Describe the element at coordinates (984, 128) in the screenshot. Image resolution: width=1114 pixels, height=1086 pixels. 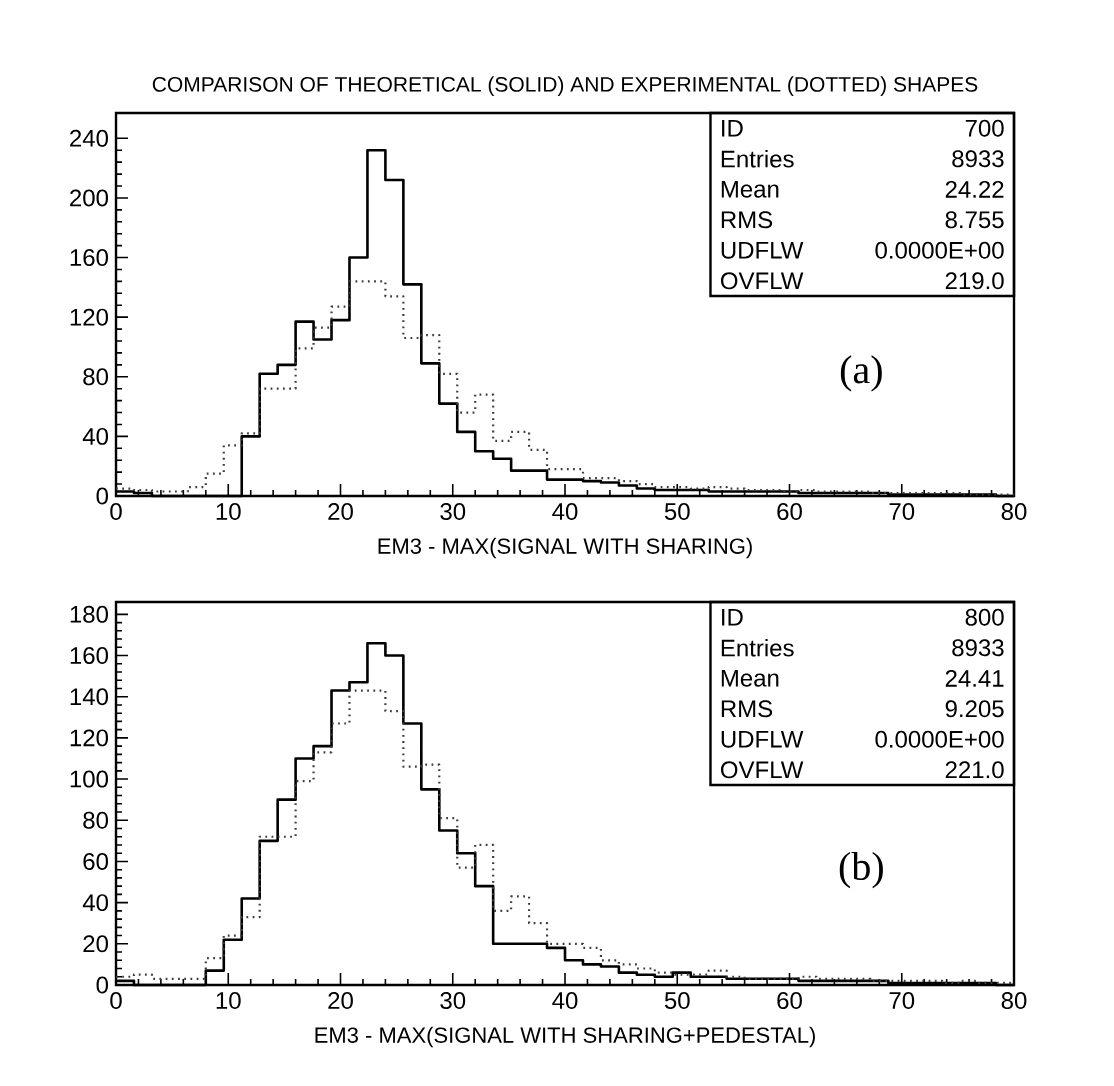
I see `annotation: 700` at that location.